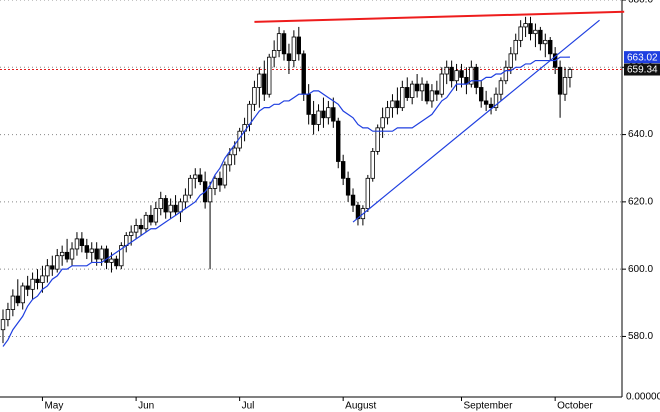 Image resolution: width=660 pixels, height=412 pixels. What do you see at coordinates (640, 3) in the screenshot?
I see `y-tick-label: 680.0` at bounding box center [640, 3].